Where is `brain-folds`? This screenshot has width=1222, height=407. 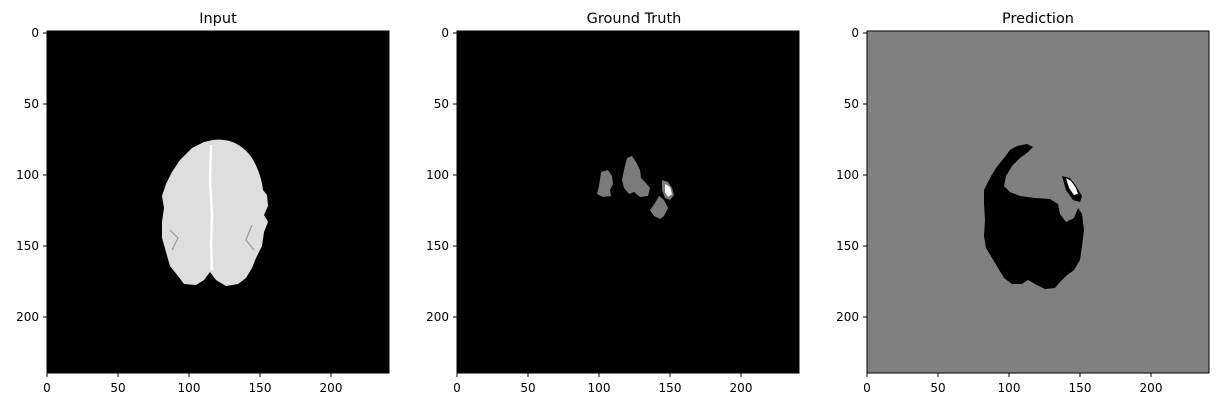 brain-folds is located at coordinates (212, 237).